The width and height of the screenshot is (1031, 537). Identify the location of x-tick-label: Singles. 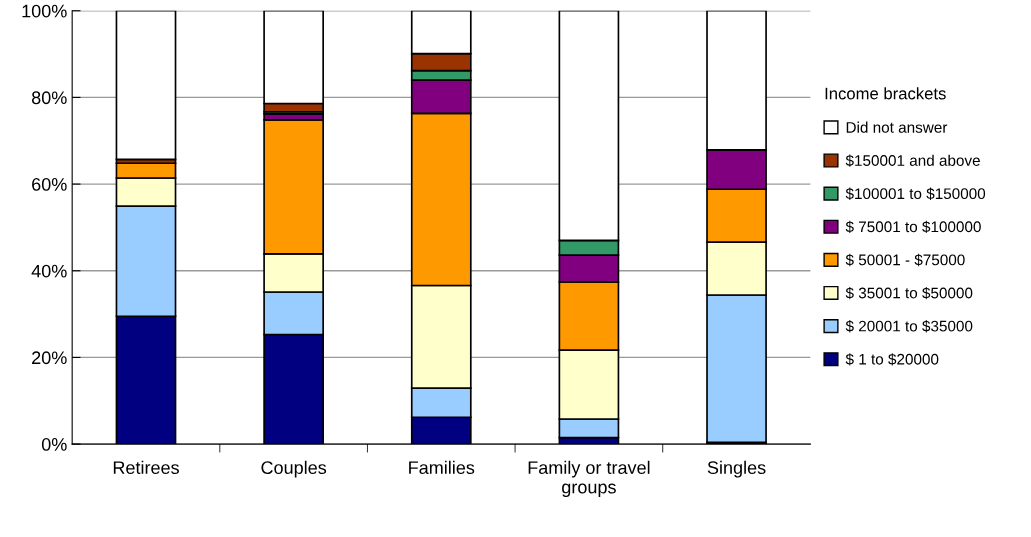
(736, 469).